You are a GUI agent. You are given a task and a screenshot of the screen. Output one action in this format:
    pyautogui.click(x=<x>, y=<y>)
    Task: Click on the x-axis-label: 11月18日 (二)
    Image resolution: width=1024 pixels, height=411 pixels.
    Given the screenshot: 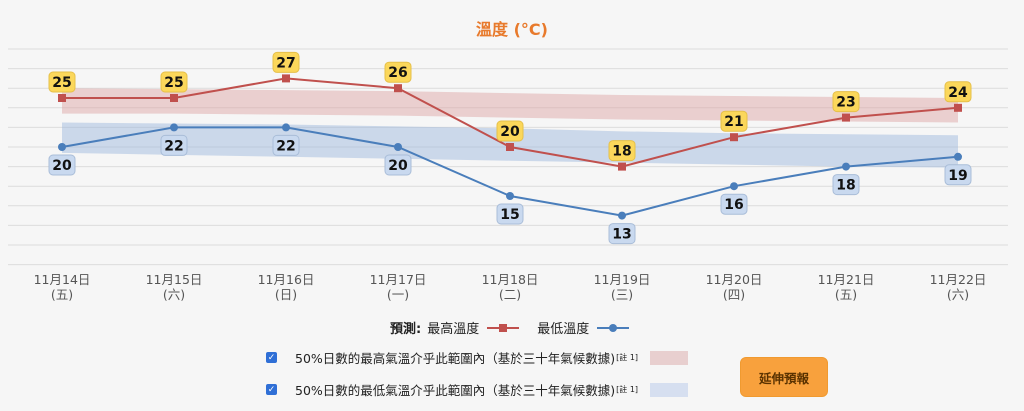 What is the action you would take?
    pyautogui.click(x=510, y=287)
    